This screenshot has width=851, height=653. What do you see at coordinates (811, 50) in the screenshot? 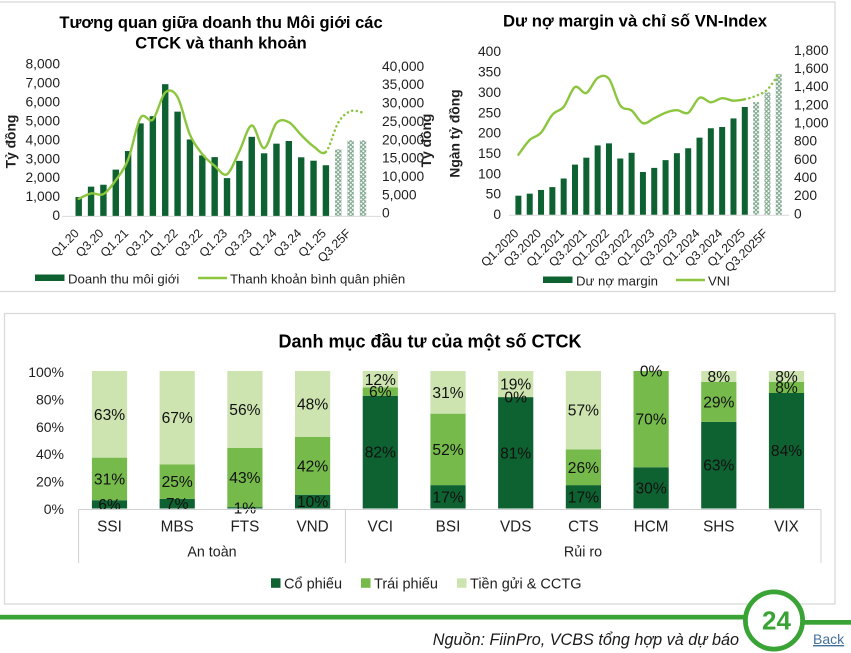
I see `svg-text: 1,800` at bounding box center [811, 50].